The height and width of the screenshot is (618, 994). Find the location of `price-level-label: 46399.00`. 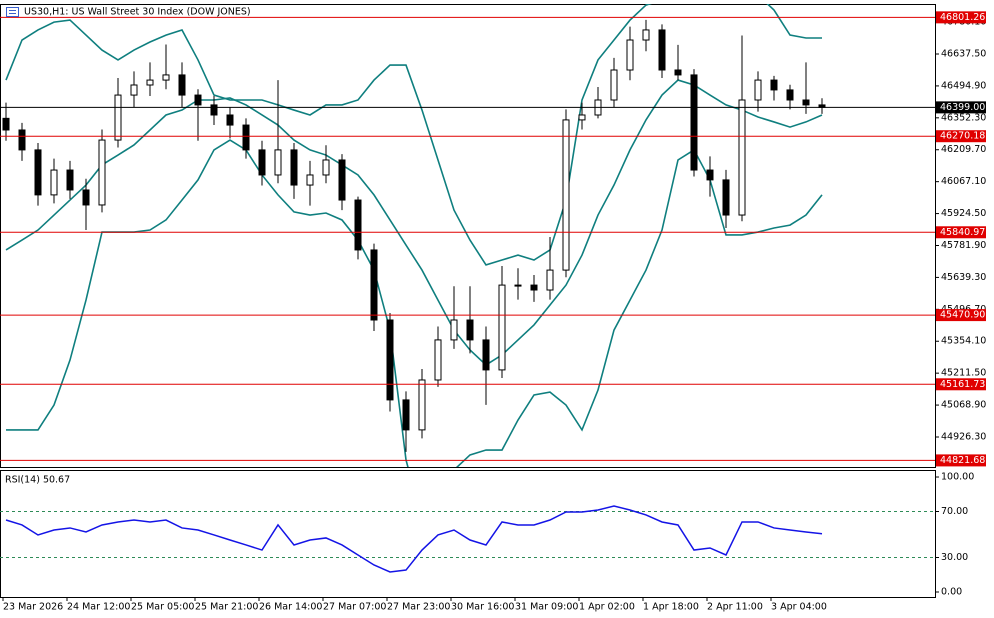

price-level-label: 46399.00 is located at coordinates (962, 107).